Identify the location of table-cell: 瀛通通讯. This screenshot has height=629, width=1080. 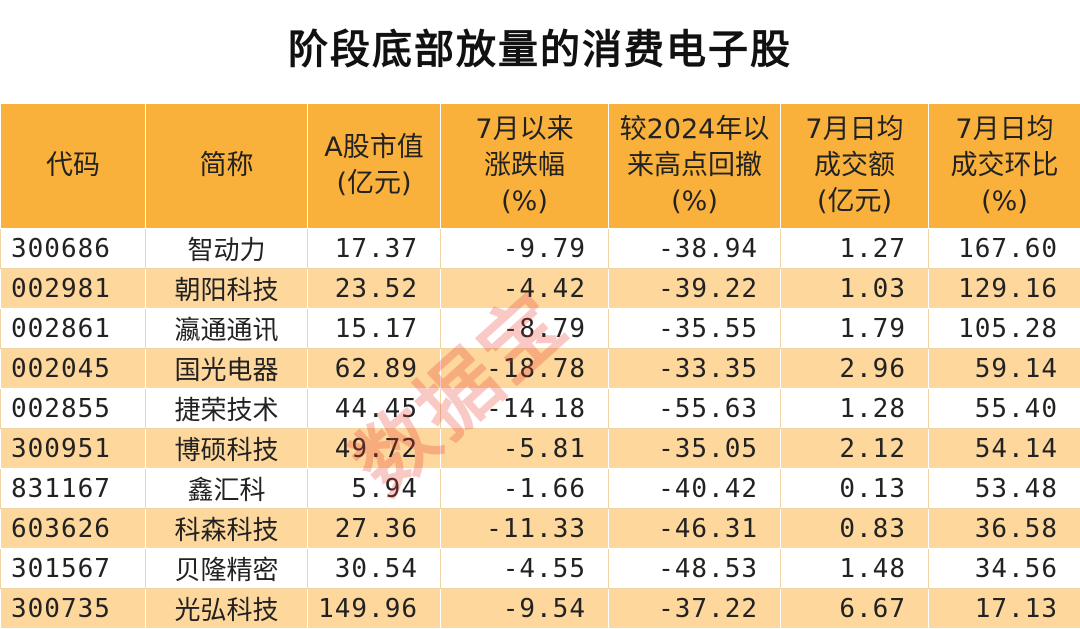
(227, 329).